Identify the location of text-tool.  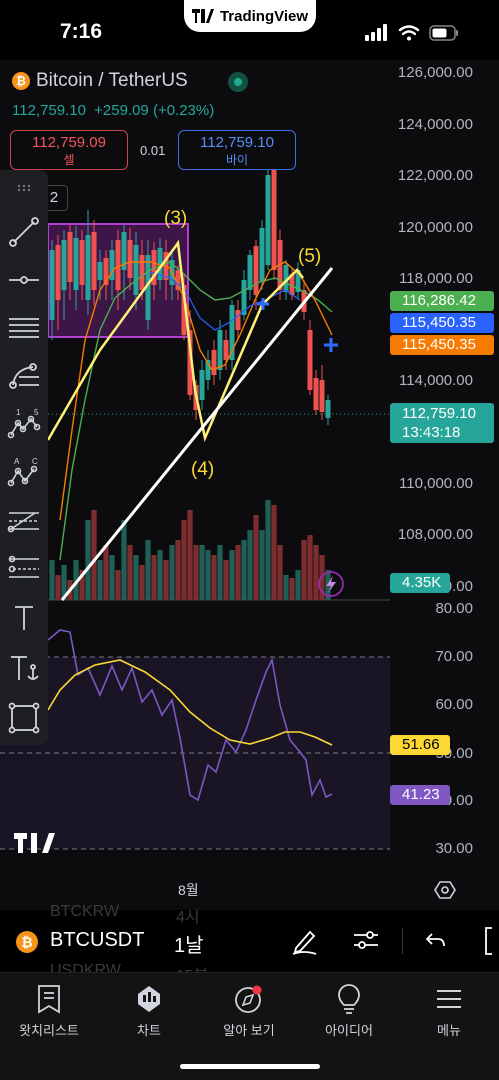
(24, 618).